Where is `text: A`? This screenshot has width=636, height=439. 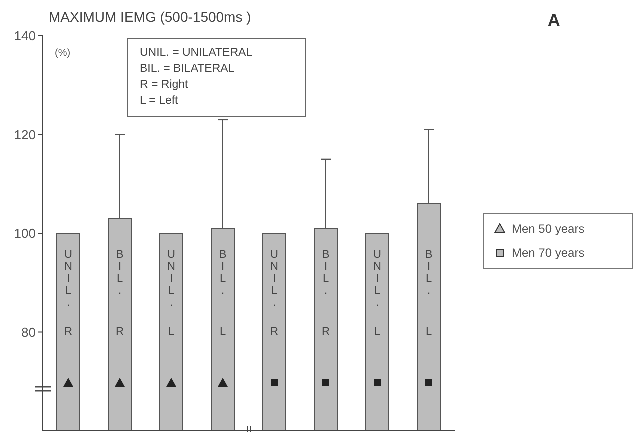
text: A is located at coordinates (554, 20).